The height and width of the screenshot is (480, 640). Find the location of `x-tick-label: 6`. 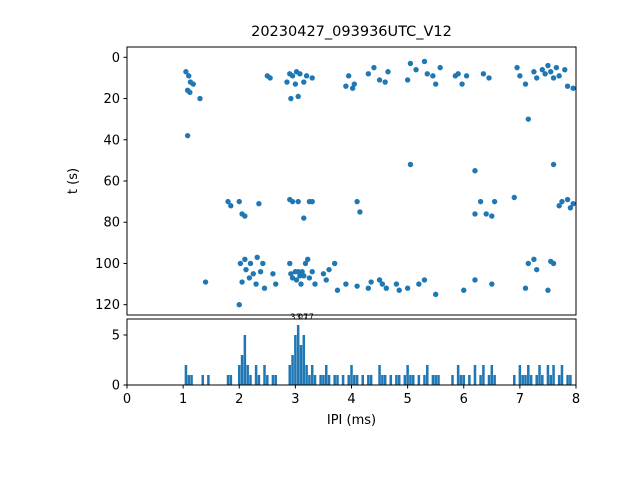

x-tick-label: 6 is located at coordinates (464, 399).